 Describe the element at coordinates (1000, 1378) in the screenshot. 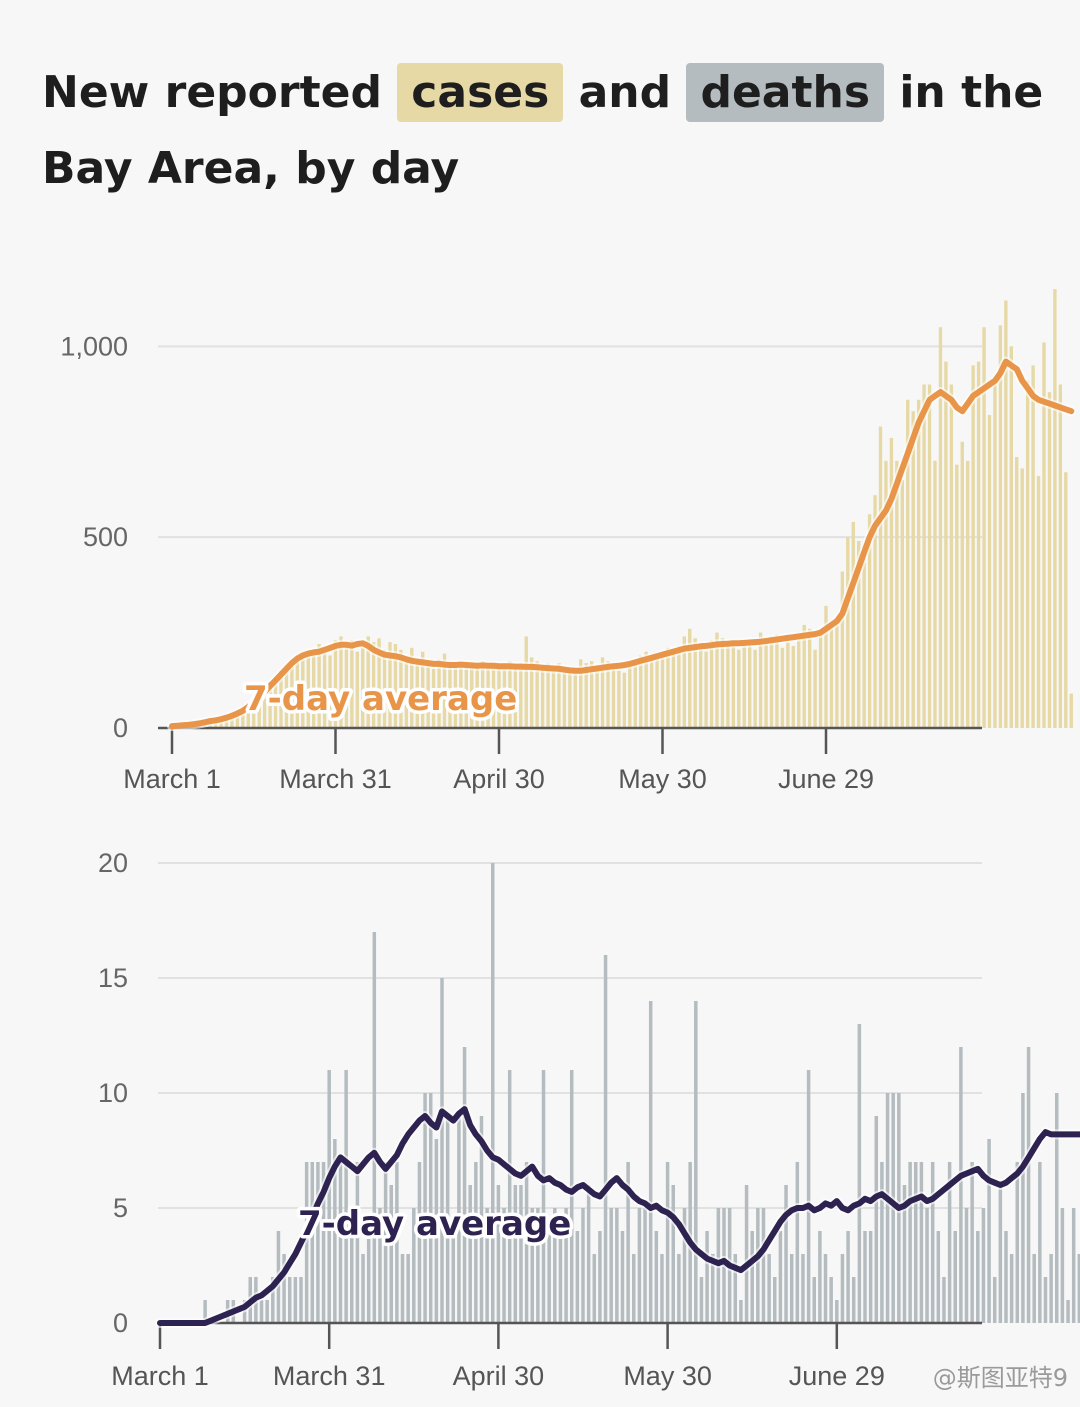

I see `watermark: @斯图亚特9` at that location.